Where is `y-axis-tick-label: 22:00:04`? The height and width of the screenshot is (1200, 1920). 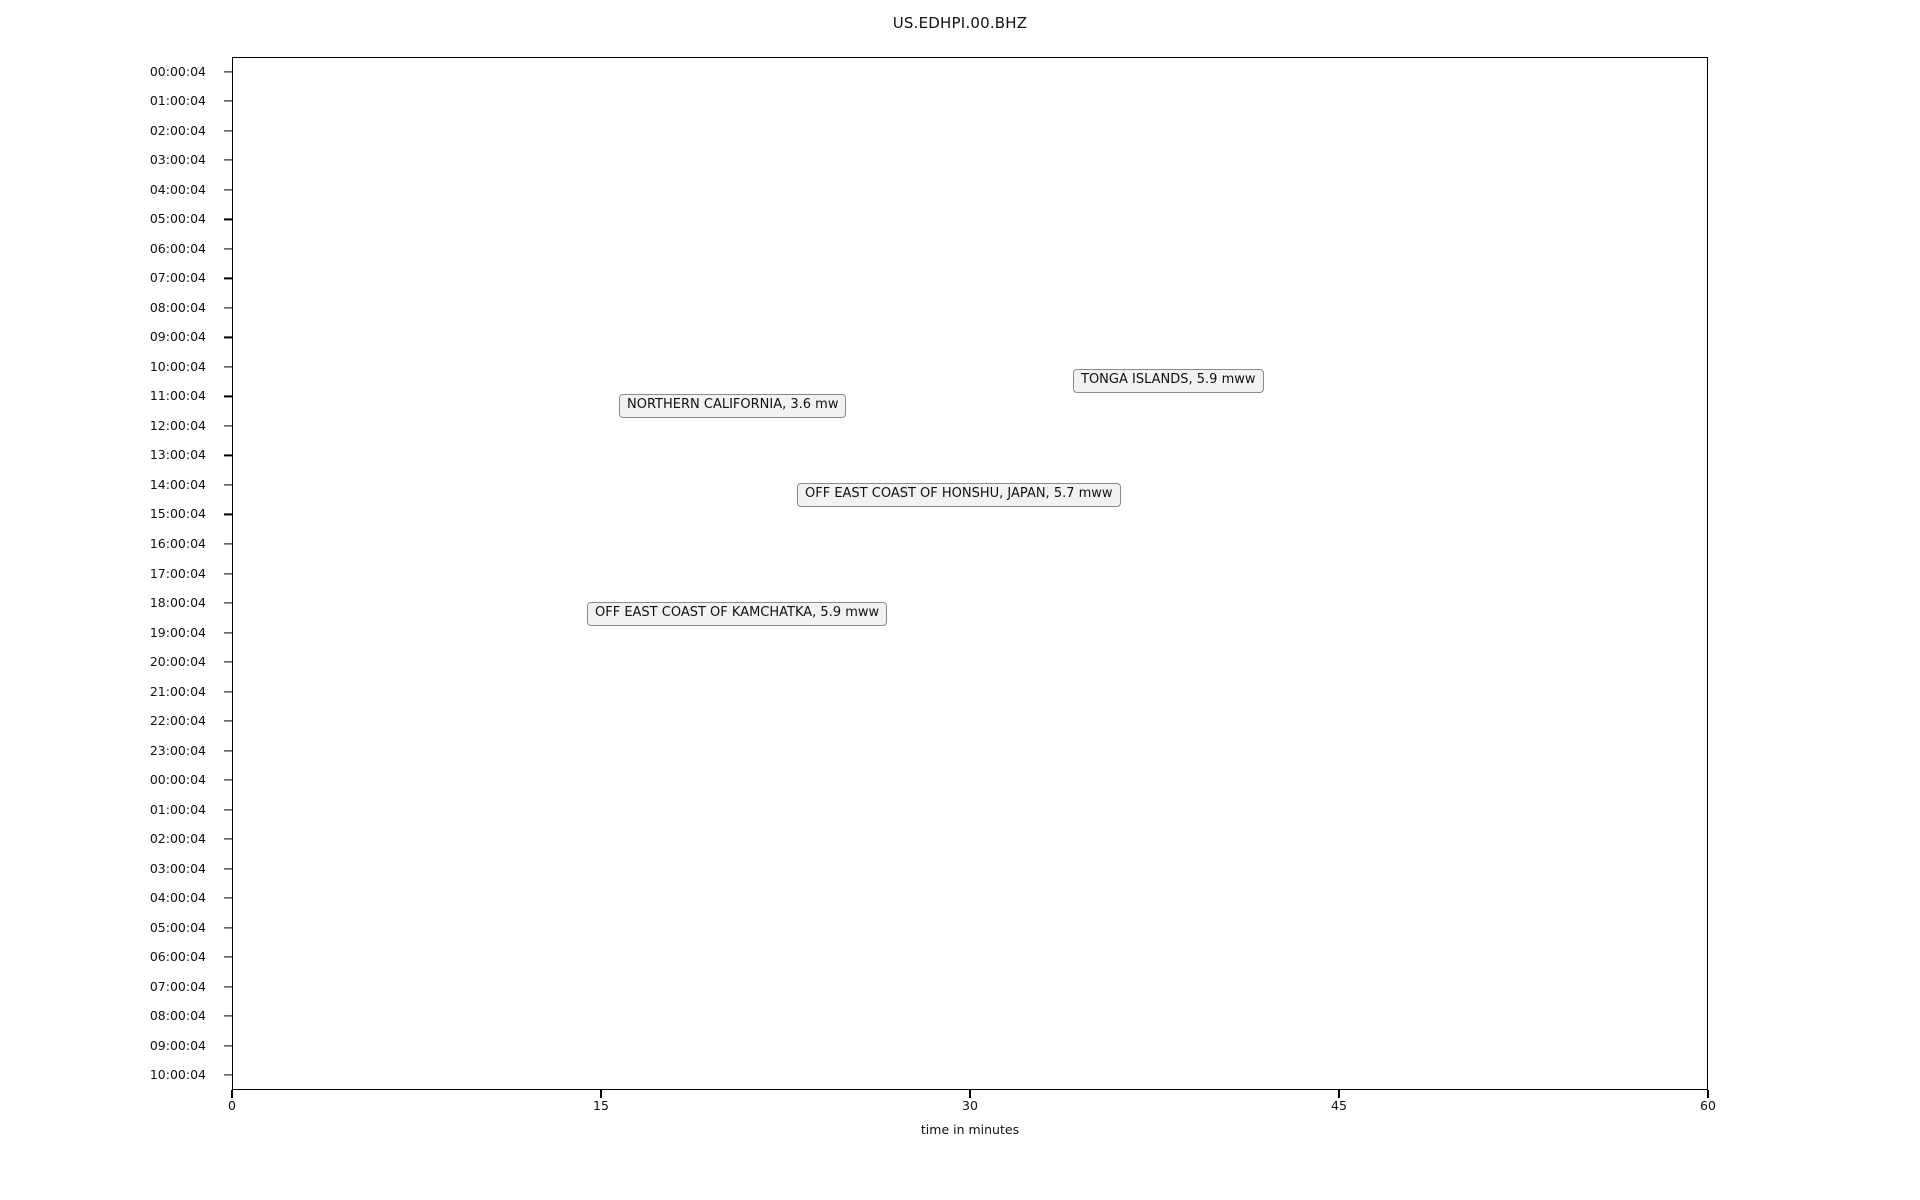
y-axis-tick-label: 22:00:04 is located at coordinates (177, 720).